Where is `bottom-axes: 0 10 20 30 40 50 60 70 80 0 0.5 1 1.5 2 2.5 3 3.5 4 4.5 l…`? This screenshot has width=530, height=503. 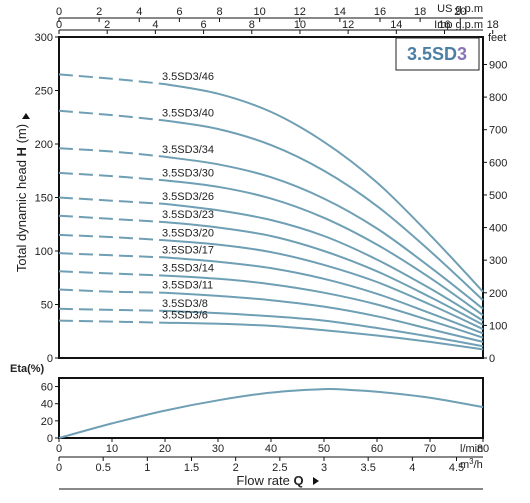 bottom-axes: 0 10 20 30 40 50 60 70 80 0 0.5 1 1.5 2 2.5 3 3.5 4 4.5 l… is located at coordinates (272, 464).